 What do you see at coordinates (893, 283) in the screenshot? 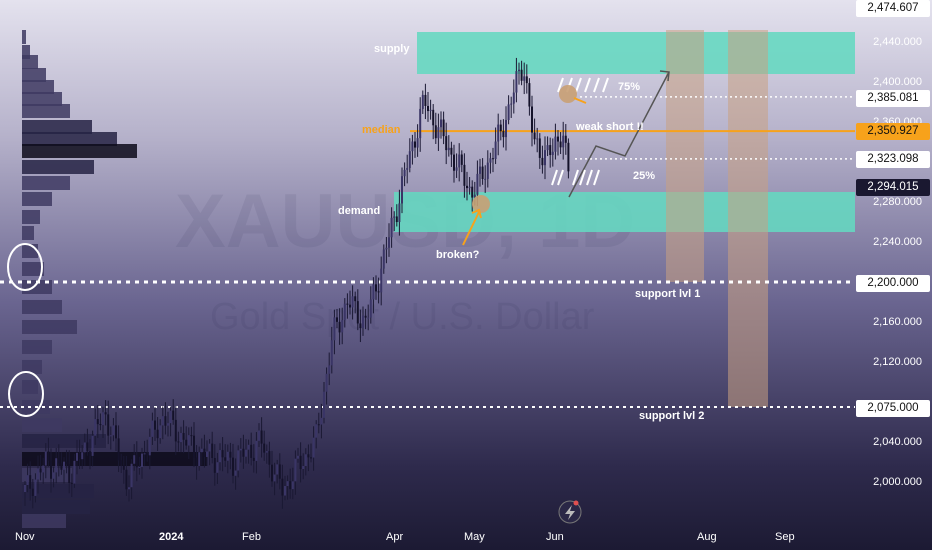
I see `price-label-2200: 2,200.000` at bounding box center [893, 283].